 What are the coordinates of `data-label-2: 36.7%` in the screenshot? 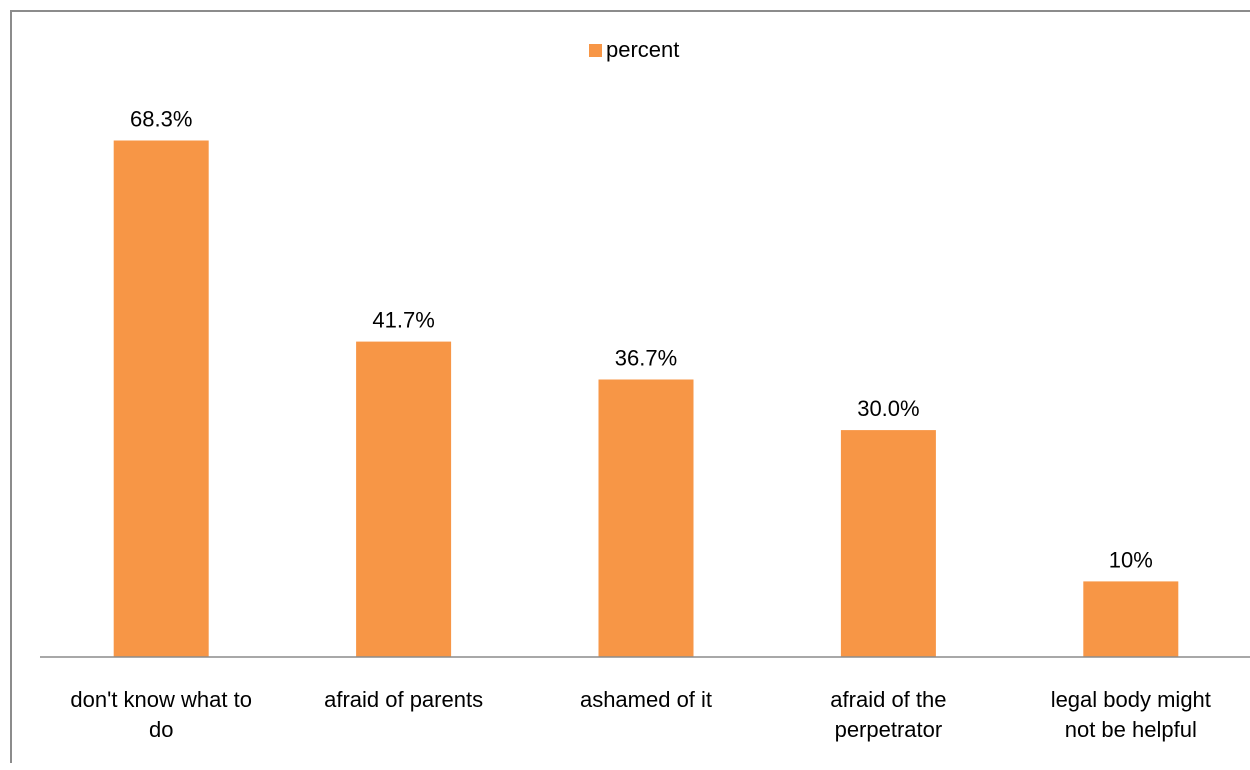 It's located at (646, 358).